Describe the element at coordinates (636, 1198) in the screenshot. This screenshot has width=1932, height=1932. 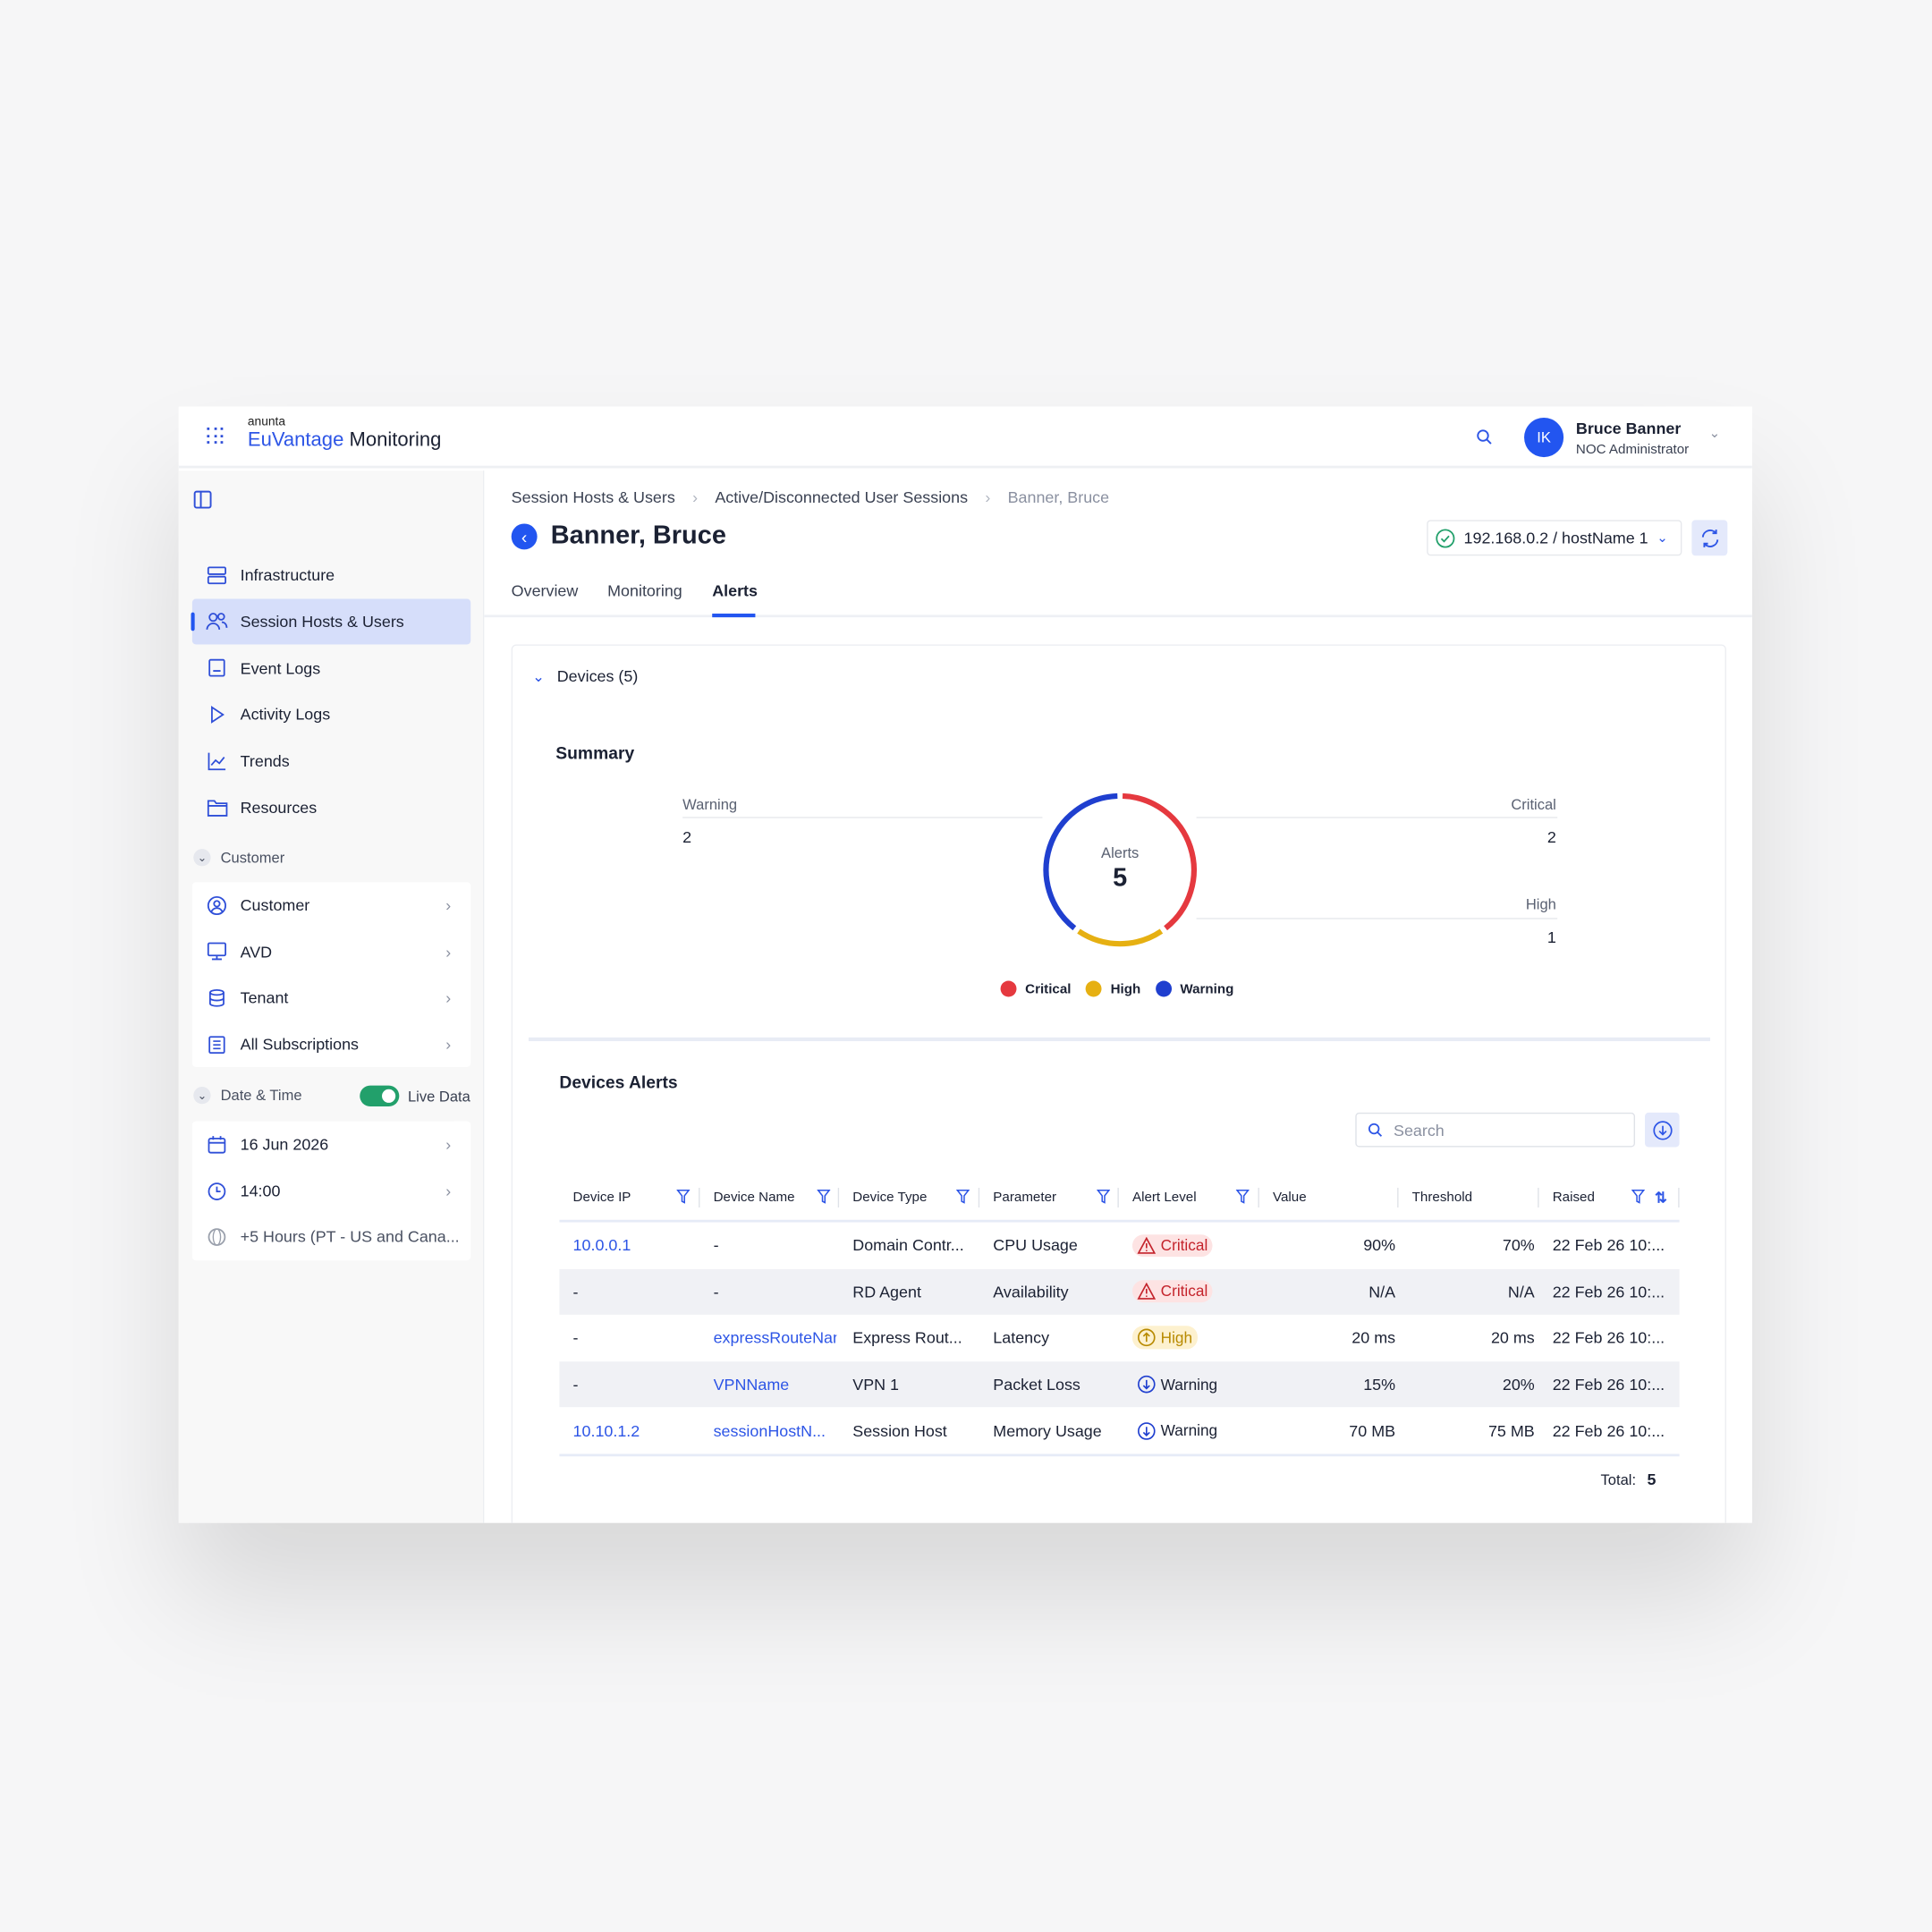
I see `column-header-device-ip: Device IP` at that location.